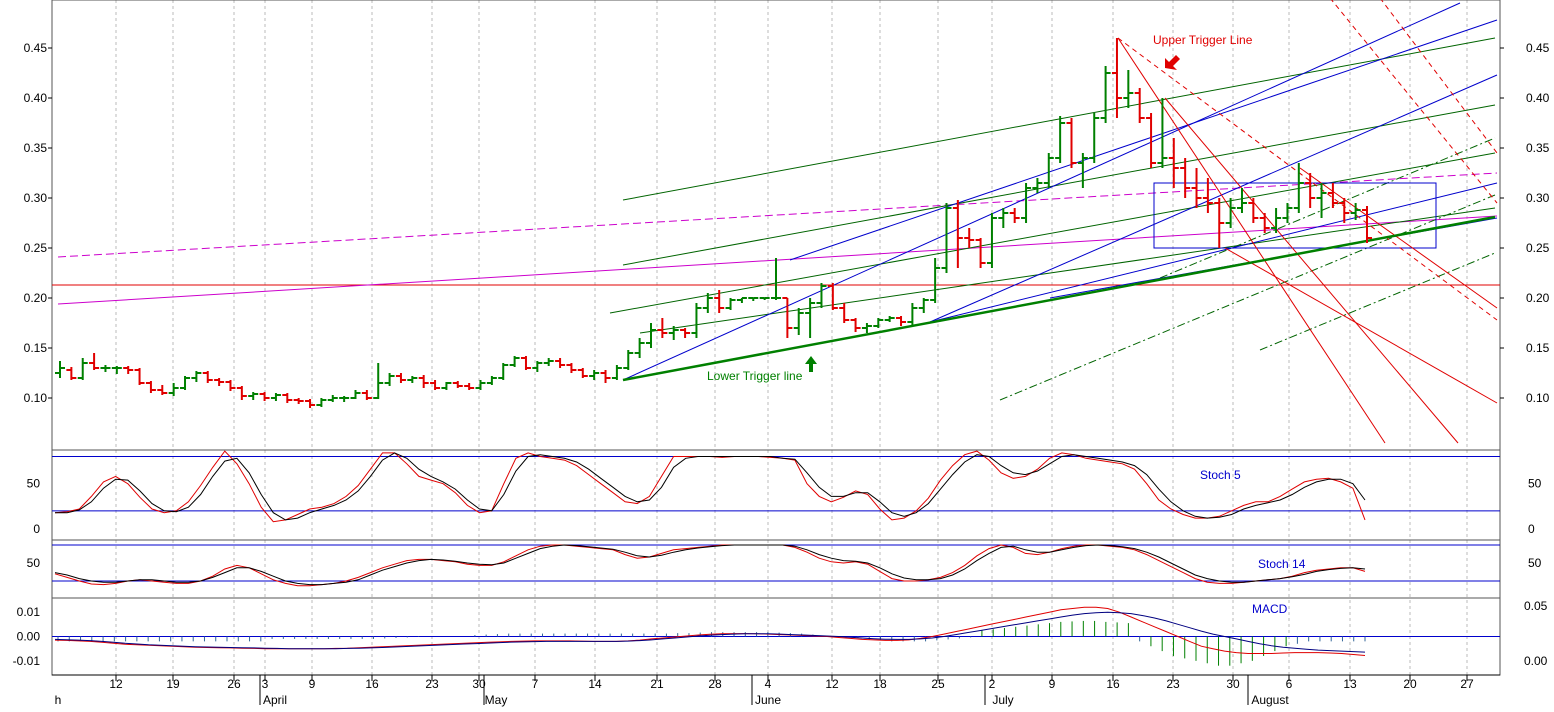 Image resolution: width=1554 pixels, height=712 pixels. I want to click on price-y-label-right: 0.15, so click(1538, 348).